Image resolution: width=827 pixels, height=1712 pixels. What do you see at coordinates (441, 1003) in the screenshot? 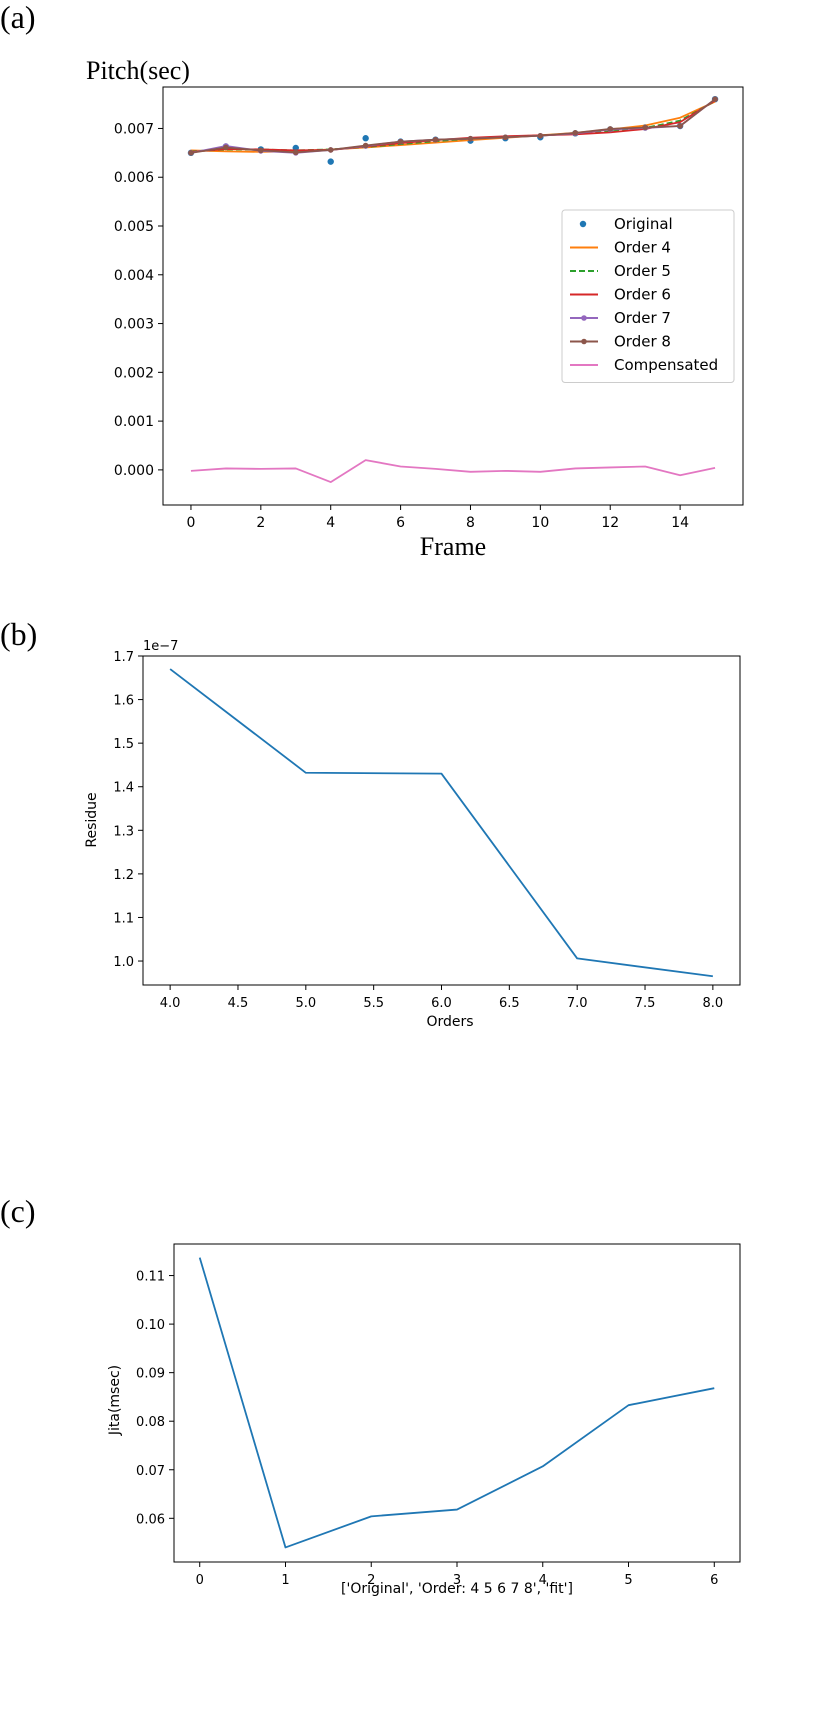
I see `x-tick-label: 6.0` at bounding box center [441, 1003].